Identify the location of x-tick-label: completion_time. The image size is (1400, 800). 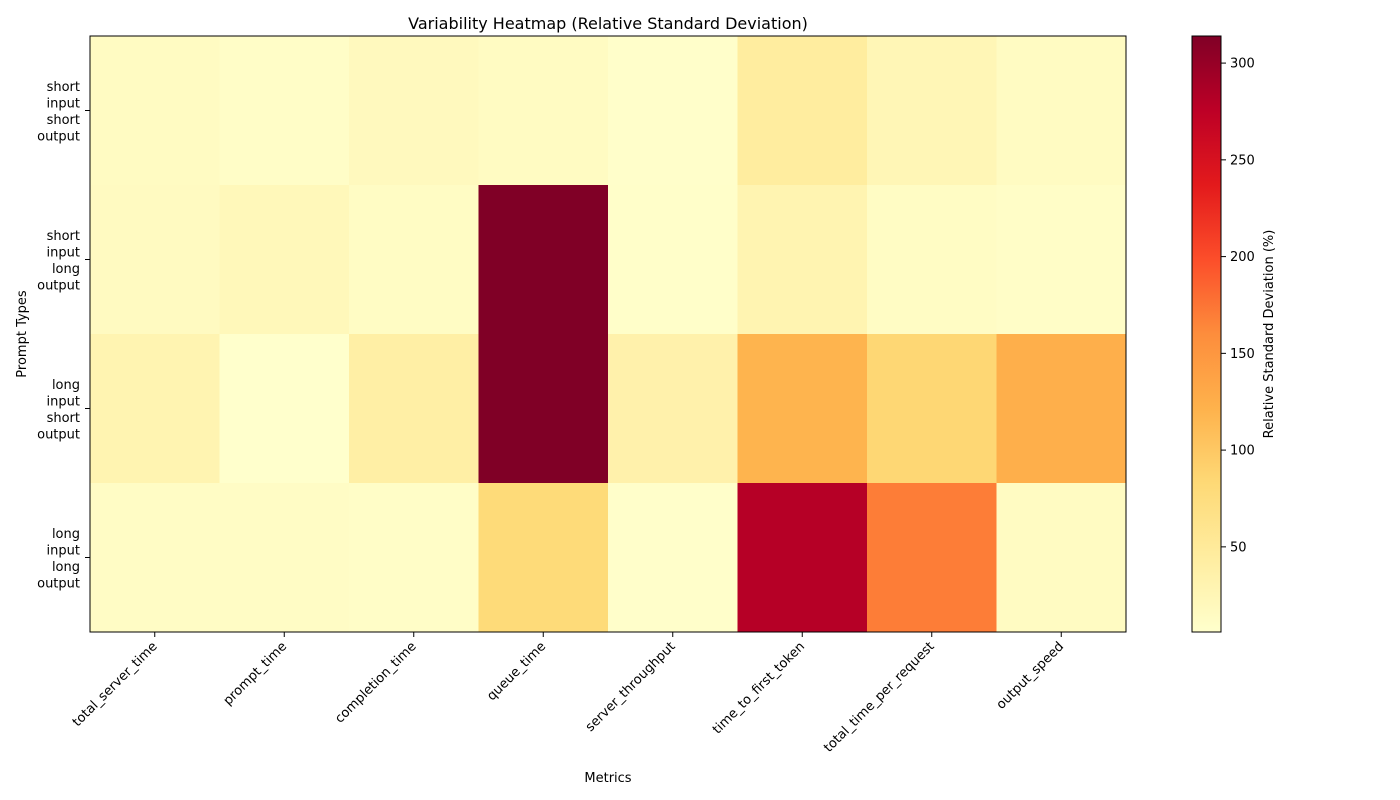
(375, 682).